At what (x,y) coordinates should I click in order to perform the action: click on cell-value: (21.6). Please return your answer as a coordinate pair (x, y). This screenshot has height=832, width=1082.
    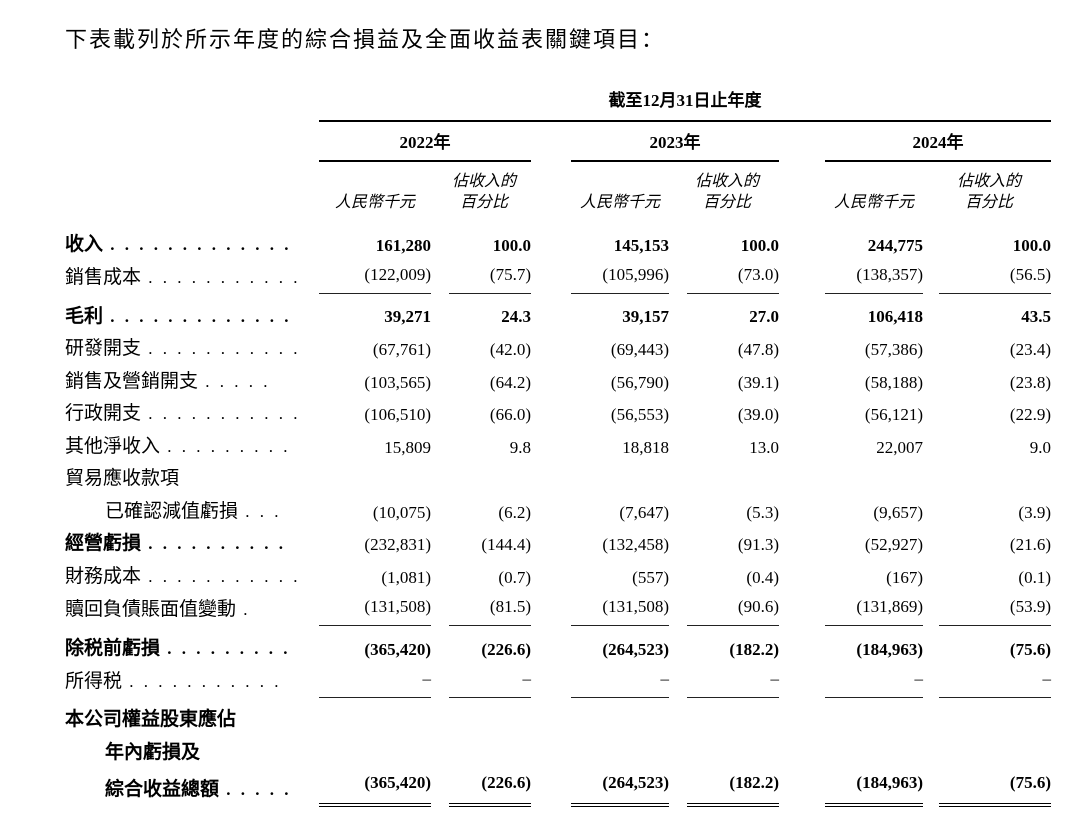
    Looking at the image, I should click on (1030, 545).